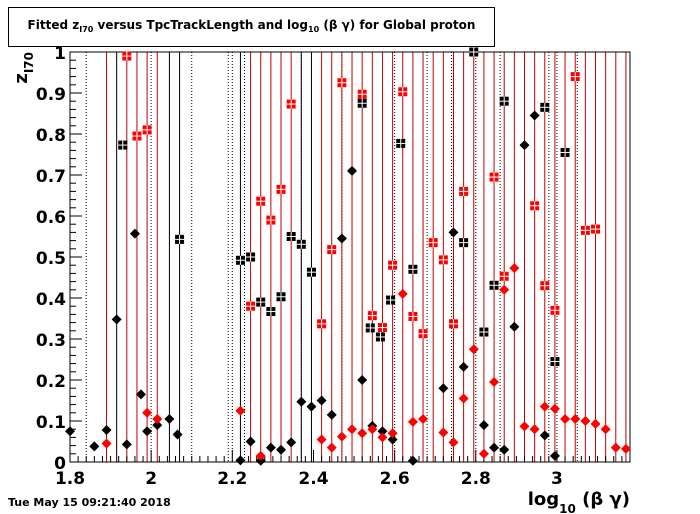 The width and height of the screenshot is (700, 514). Describe the element at coordinates (51, 341) in the screenshot. I see `y-tick-label: 0.3` at that location.